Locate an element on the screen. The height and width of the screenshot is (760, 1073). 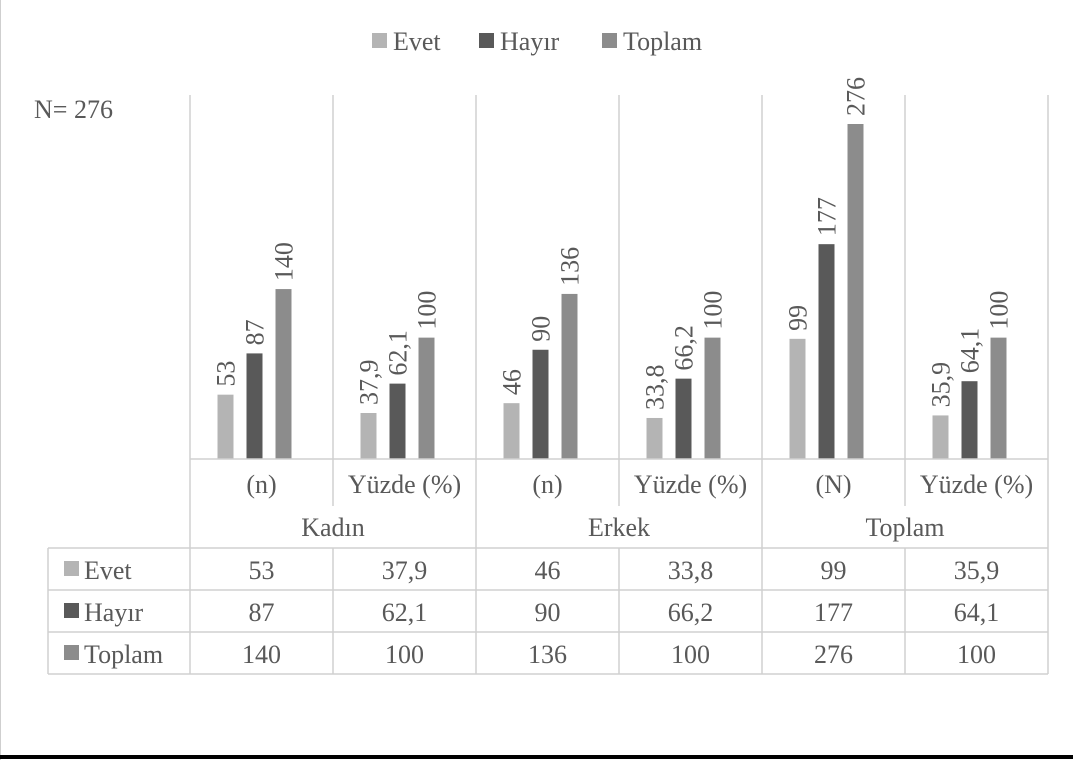
table-row-label: Hayır is located at coordinates (114, 612).